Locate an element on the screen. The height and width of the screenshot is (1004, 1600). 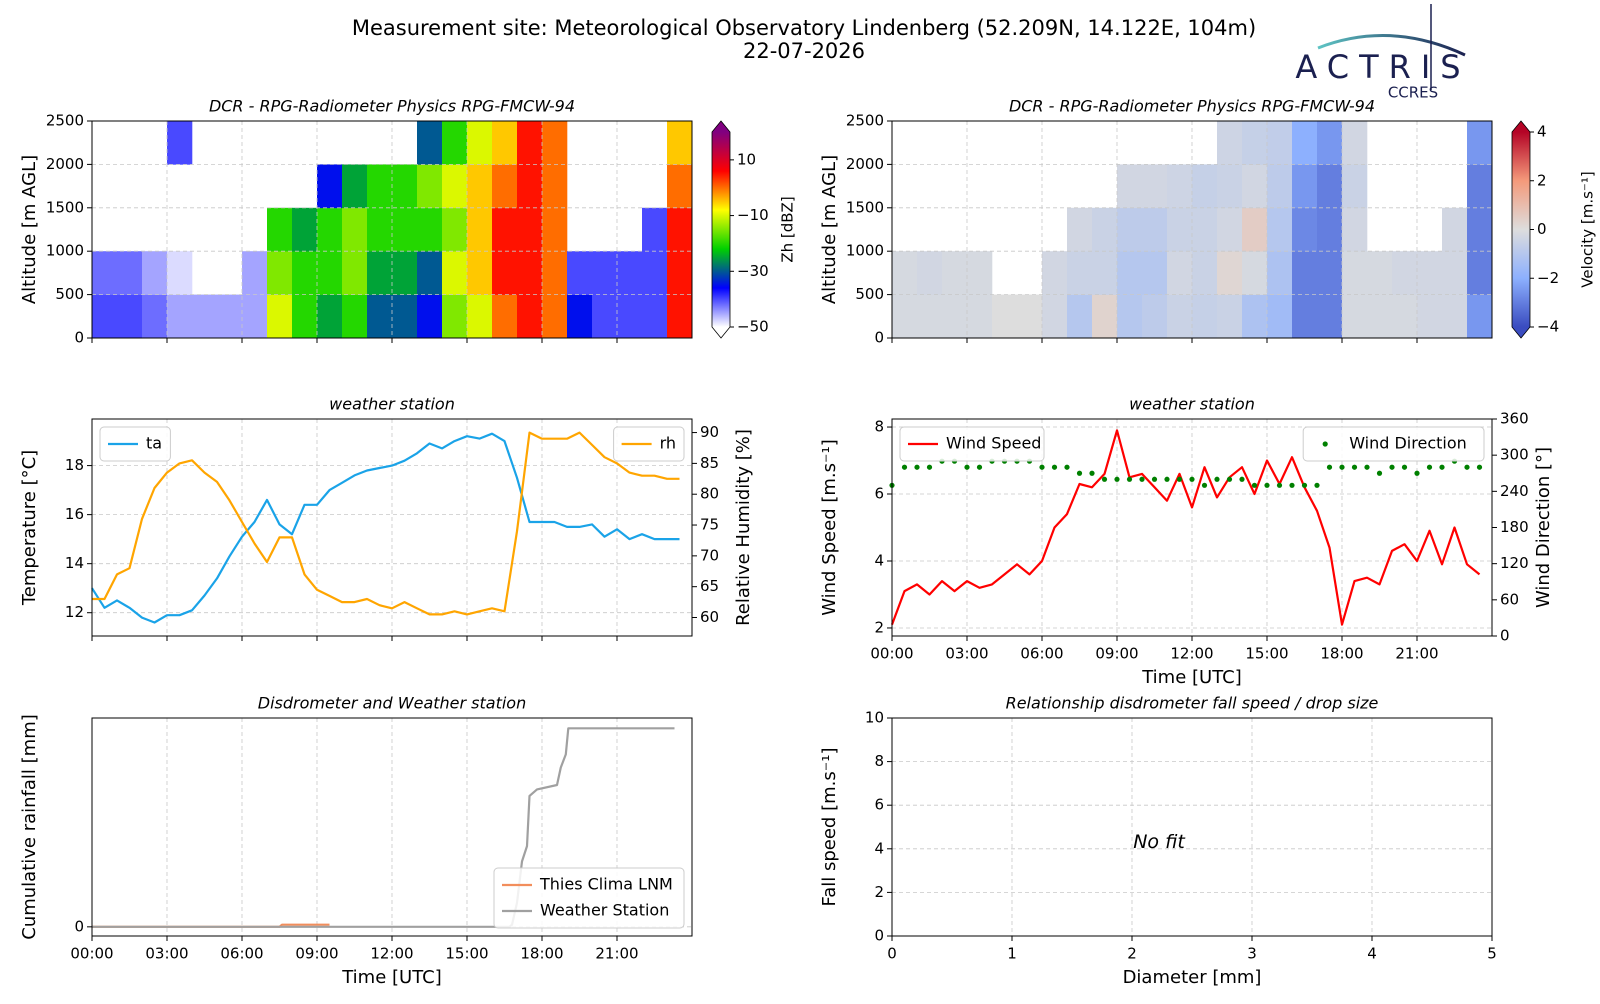
y-tick-label: 14 is located at coordinates (74, 563).